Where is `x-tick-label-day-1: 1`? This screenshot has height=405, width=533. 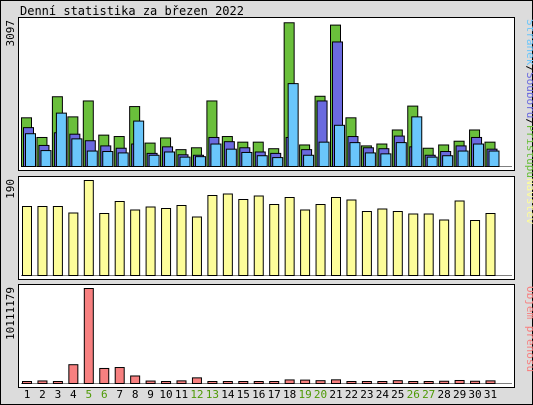 x-tick-label-day-1: 1 is located at coordinates (27, 394).